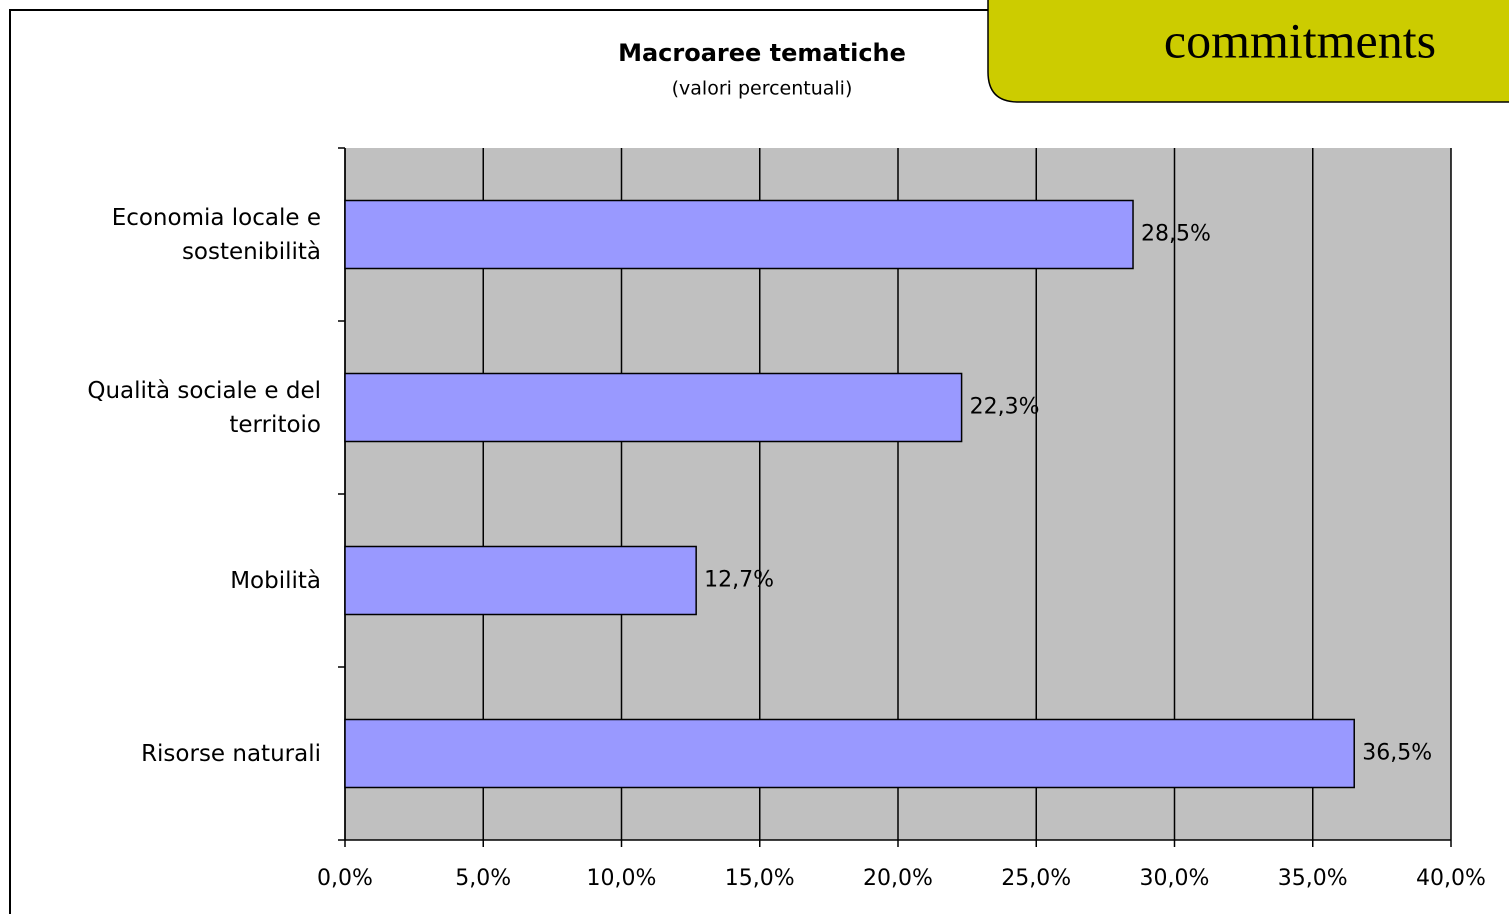 Image resolution: width=1509 pixels, height=914 pixels. Describe the element at coordinates (1313, 878) in the screenshot. I see `x-tick-label: 35,0%` at that location.